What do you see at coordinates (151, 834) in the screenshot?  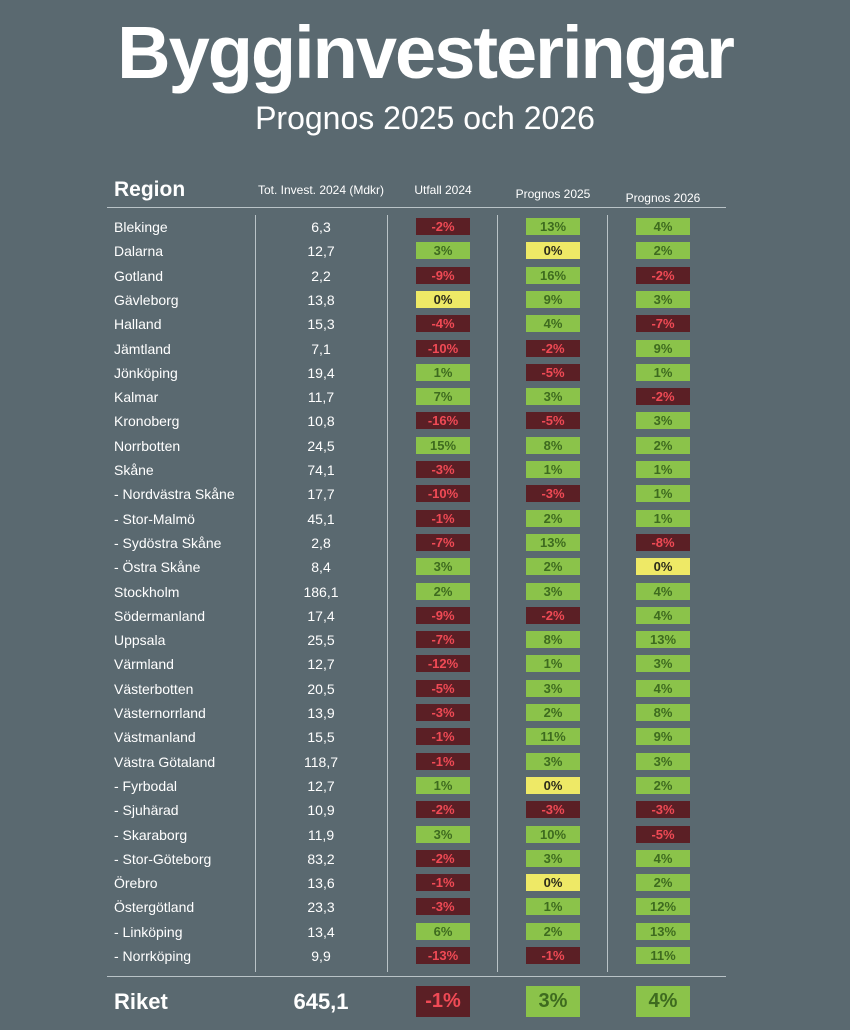 I see `region-name: - Skaraborg` at bounding box center [151, 834].